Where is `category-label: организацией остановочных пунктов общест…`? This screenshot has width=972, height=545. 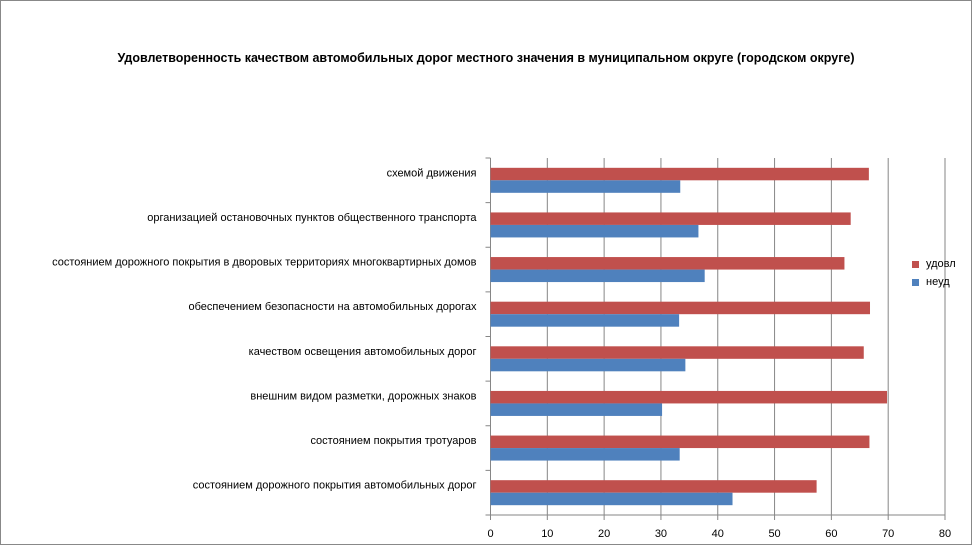 category-label: организацией остановочных пунктов общест… is located at coordinates (312, 218).